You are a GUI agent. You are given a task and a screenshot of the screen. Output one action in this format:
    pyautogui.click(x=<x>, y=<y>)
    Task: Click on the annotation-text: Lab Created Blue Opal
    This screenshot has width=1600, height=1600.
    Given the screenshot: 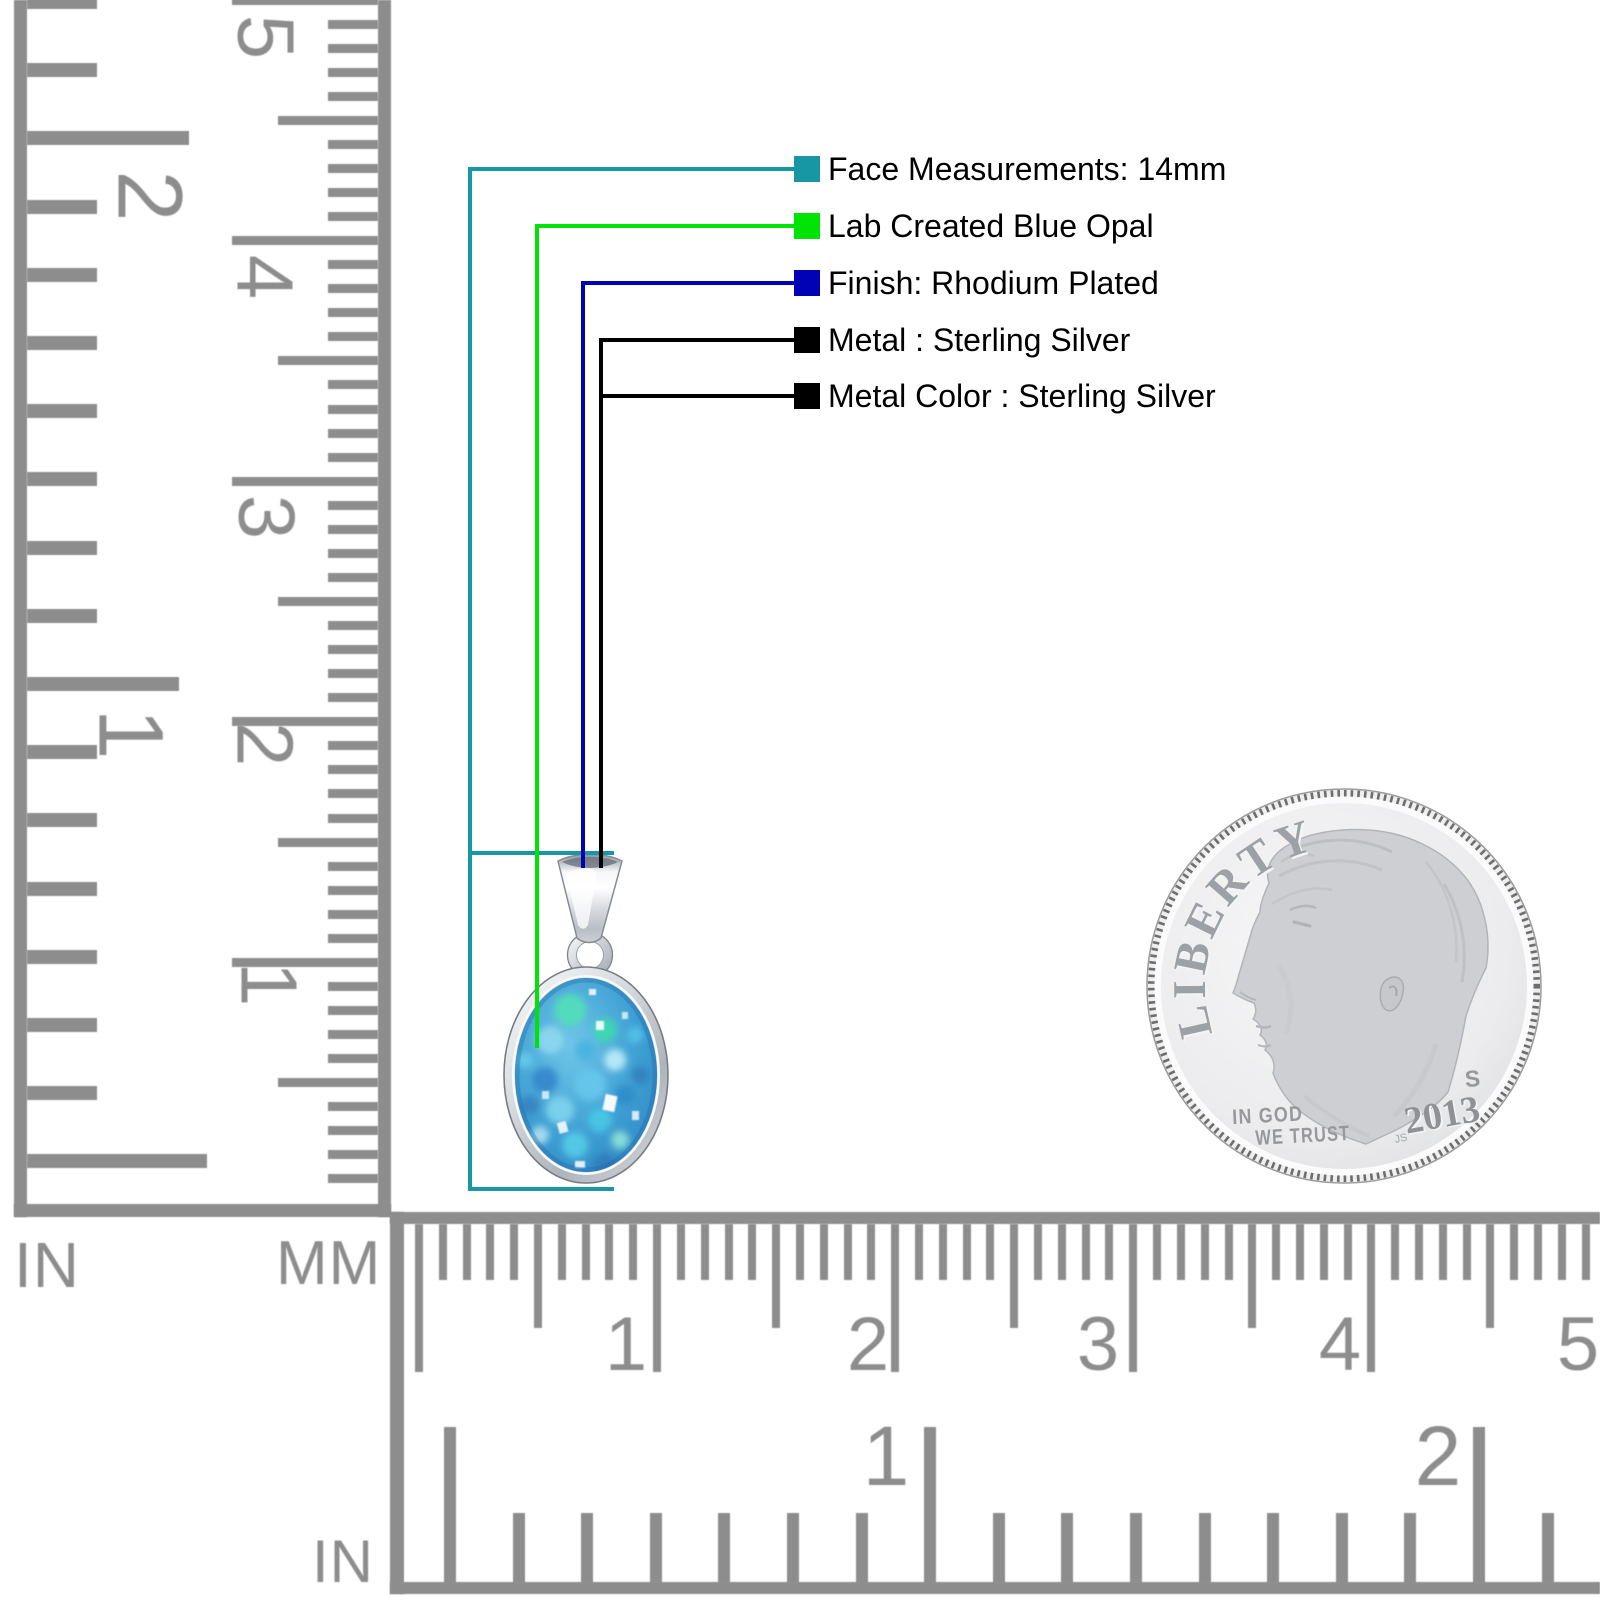 What is the action you would take?
    pyautogui.click(x=991, y=225)
    